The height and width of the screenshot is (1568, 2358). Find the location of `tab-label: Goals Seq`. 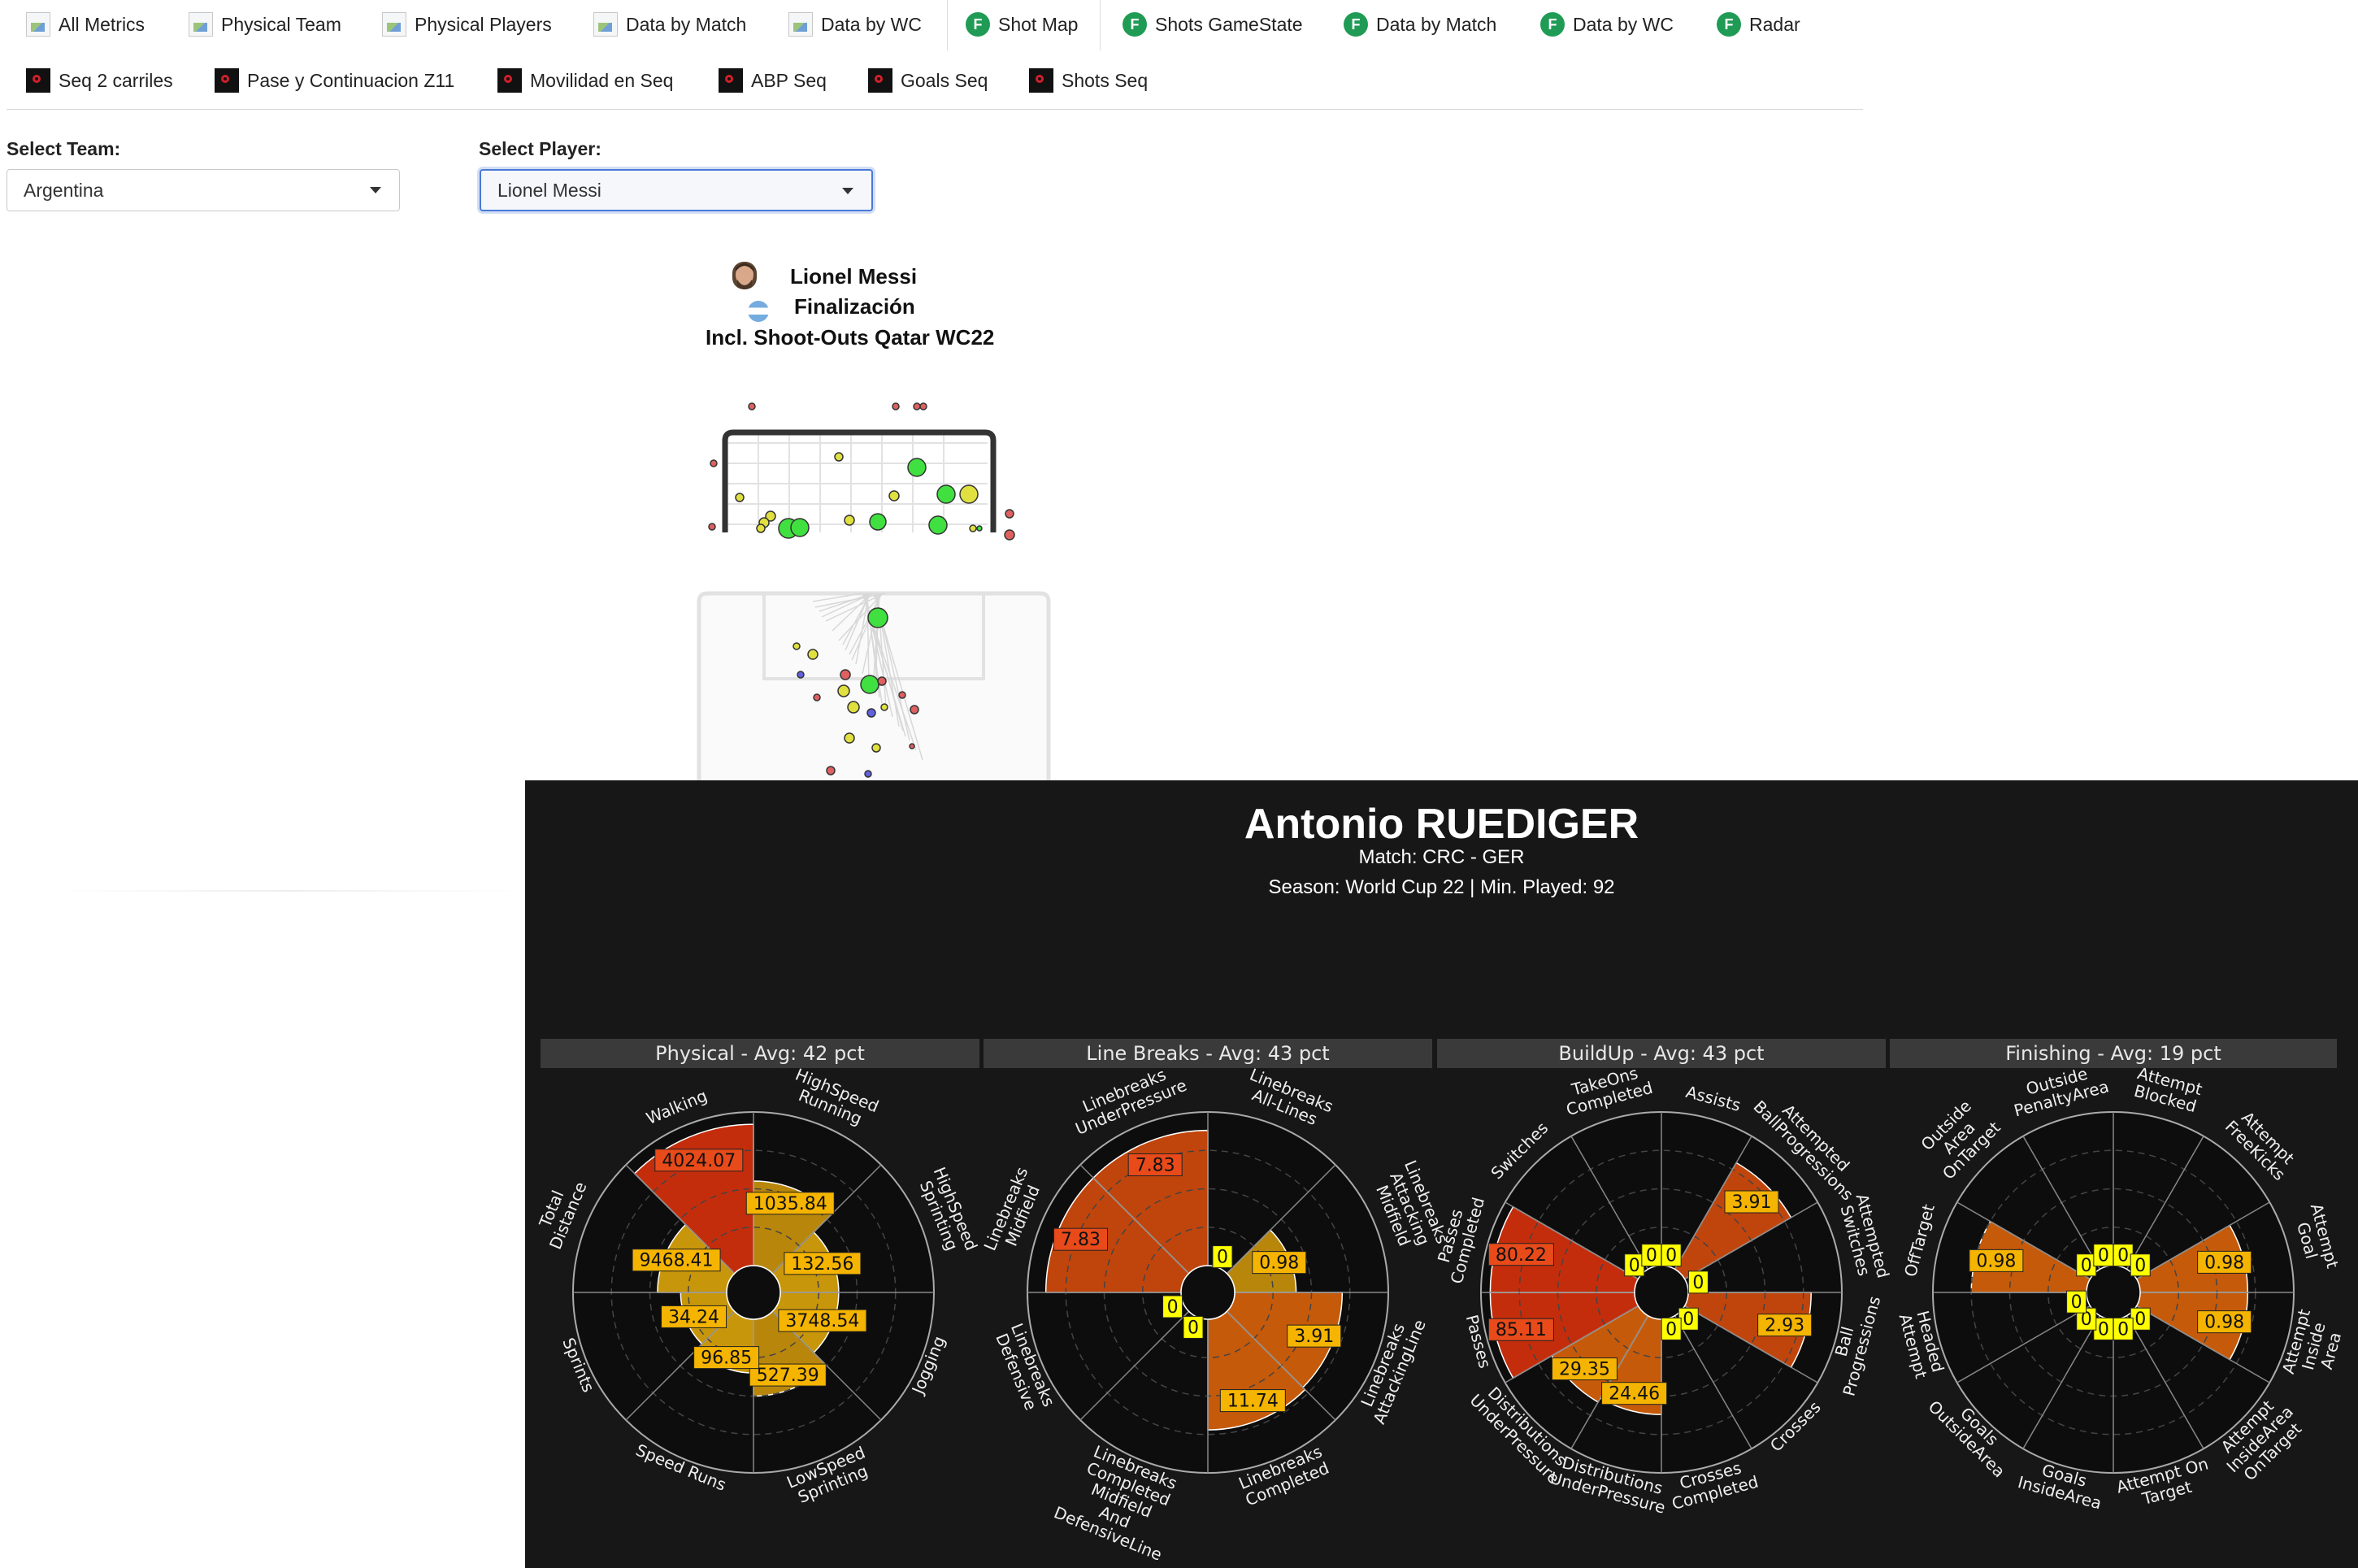

tab-label: Goals Seq is located at coordinates (944, 80).